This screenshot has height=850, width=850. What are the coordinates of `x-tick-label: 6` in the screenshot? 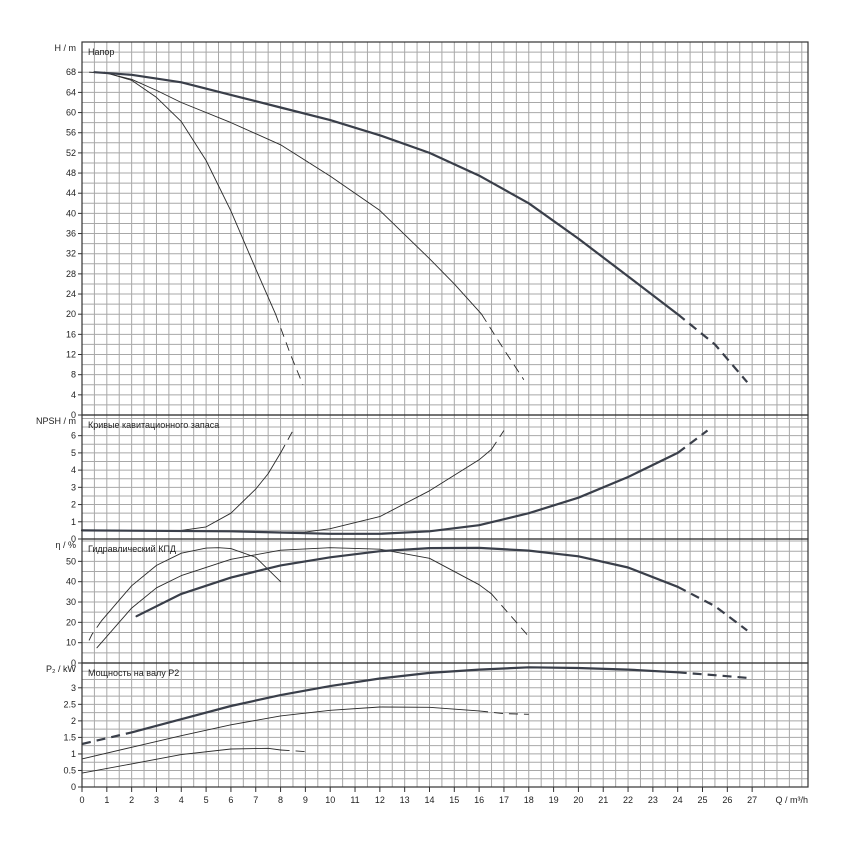 It's located at (230, 800).